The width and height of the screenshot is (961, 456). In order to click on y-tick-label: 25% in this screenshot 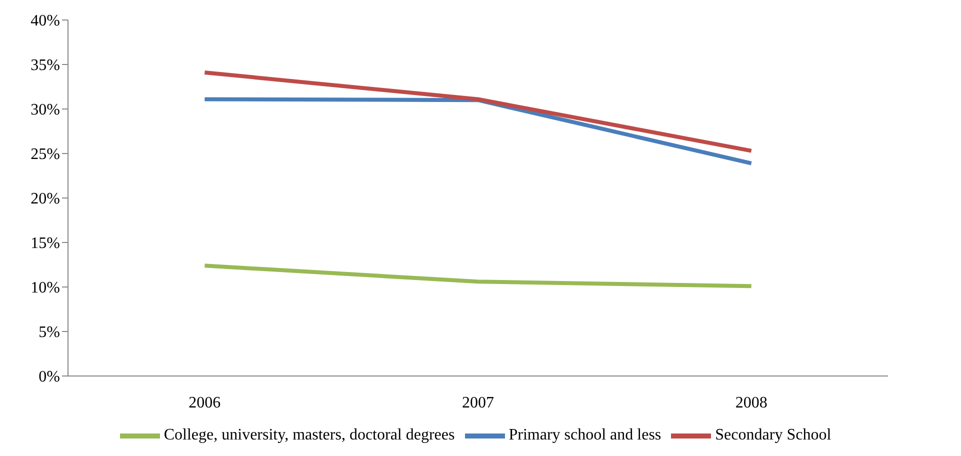, I will do `click(45, 155)`.